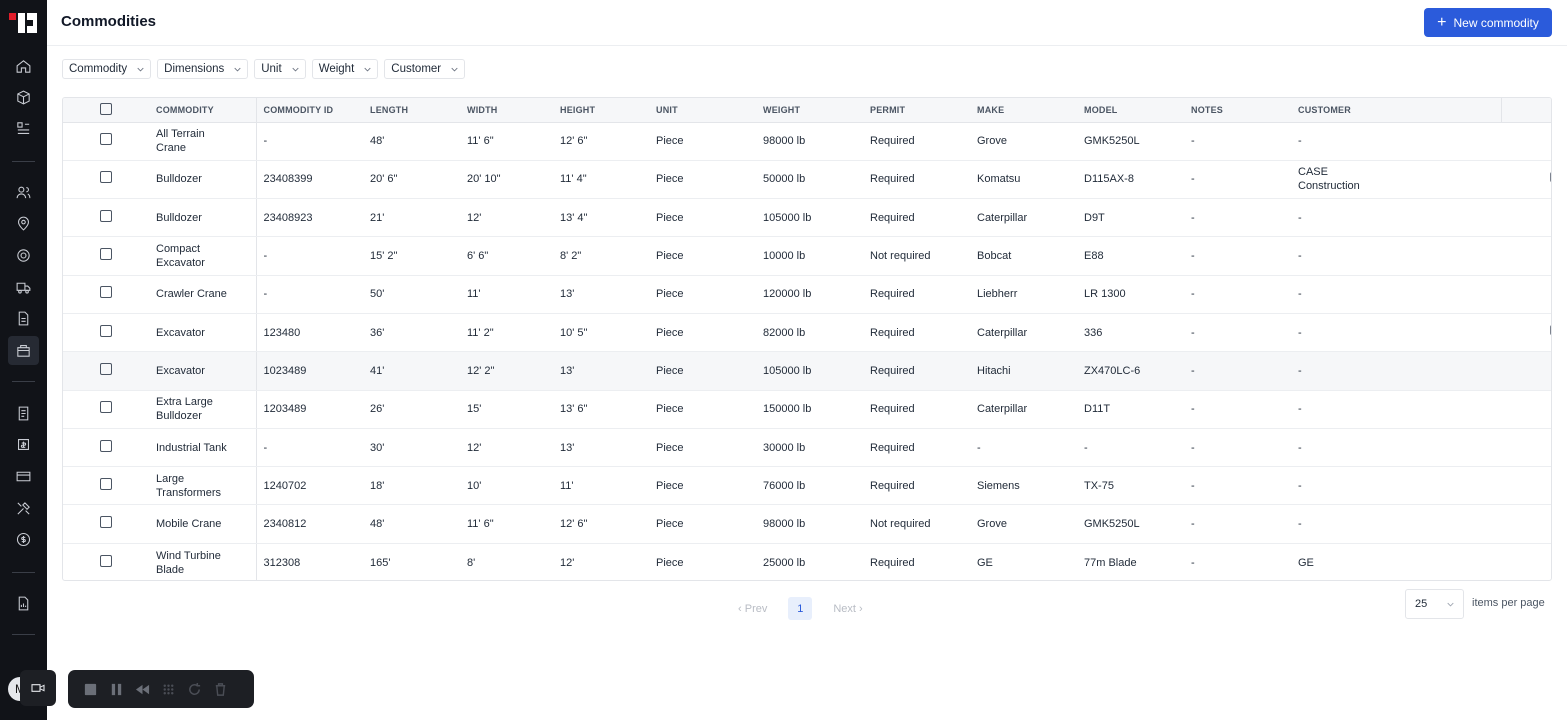 Image resolution: width=1567 pixels, height=720 pixels. Describe the element at coordinates (23, 255) in the screenshot. I see `support-icon` at that location.